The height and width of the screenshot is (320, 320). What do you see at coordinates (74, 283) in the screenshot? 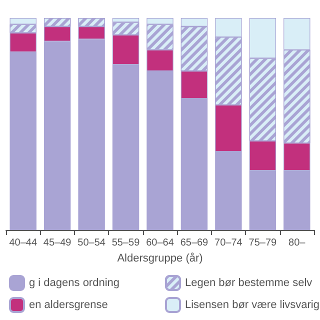
I see `legend-label: g i dagens ordning` at bounding box center [74, 283].